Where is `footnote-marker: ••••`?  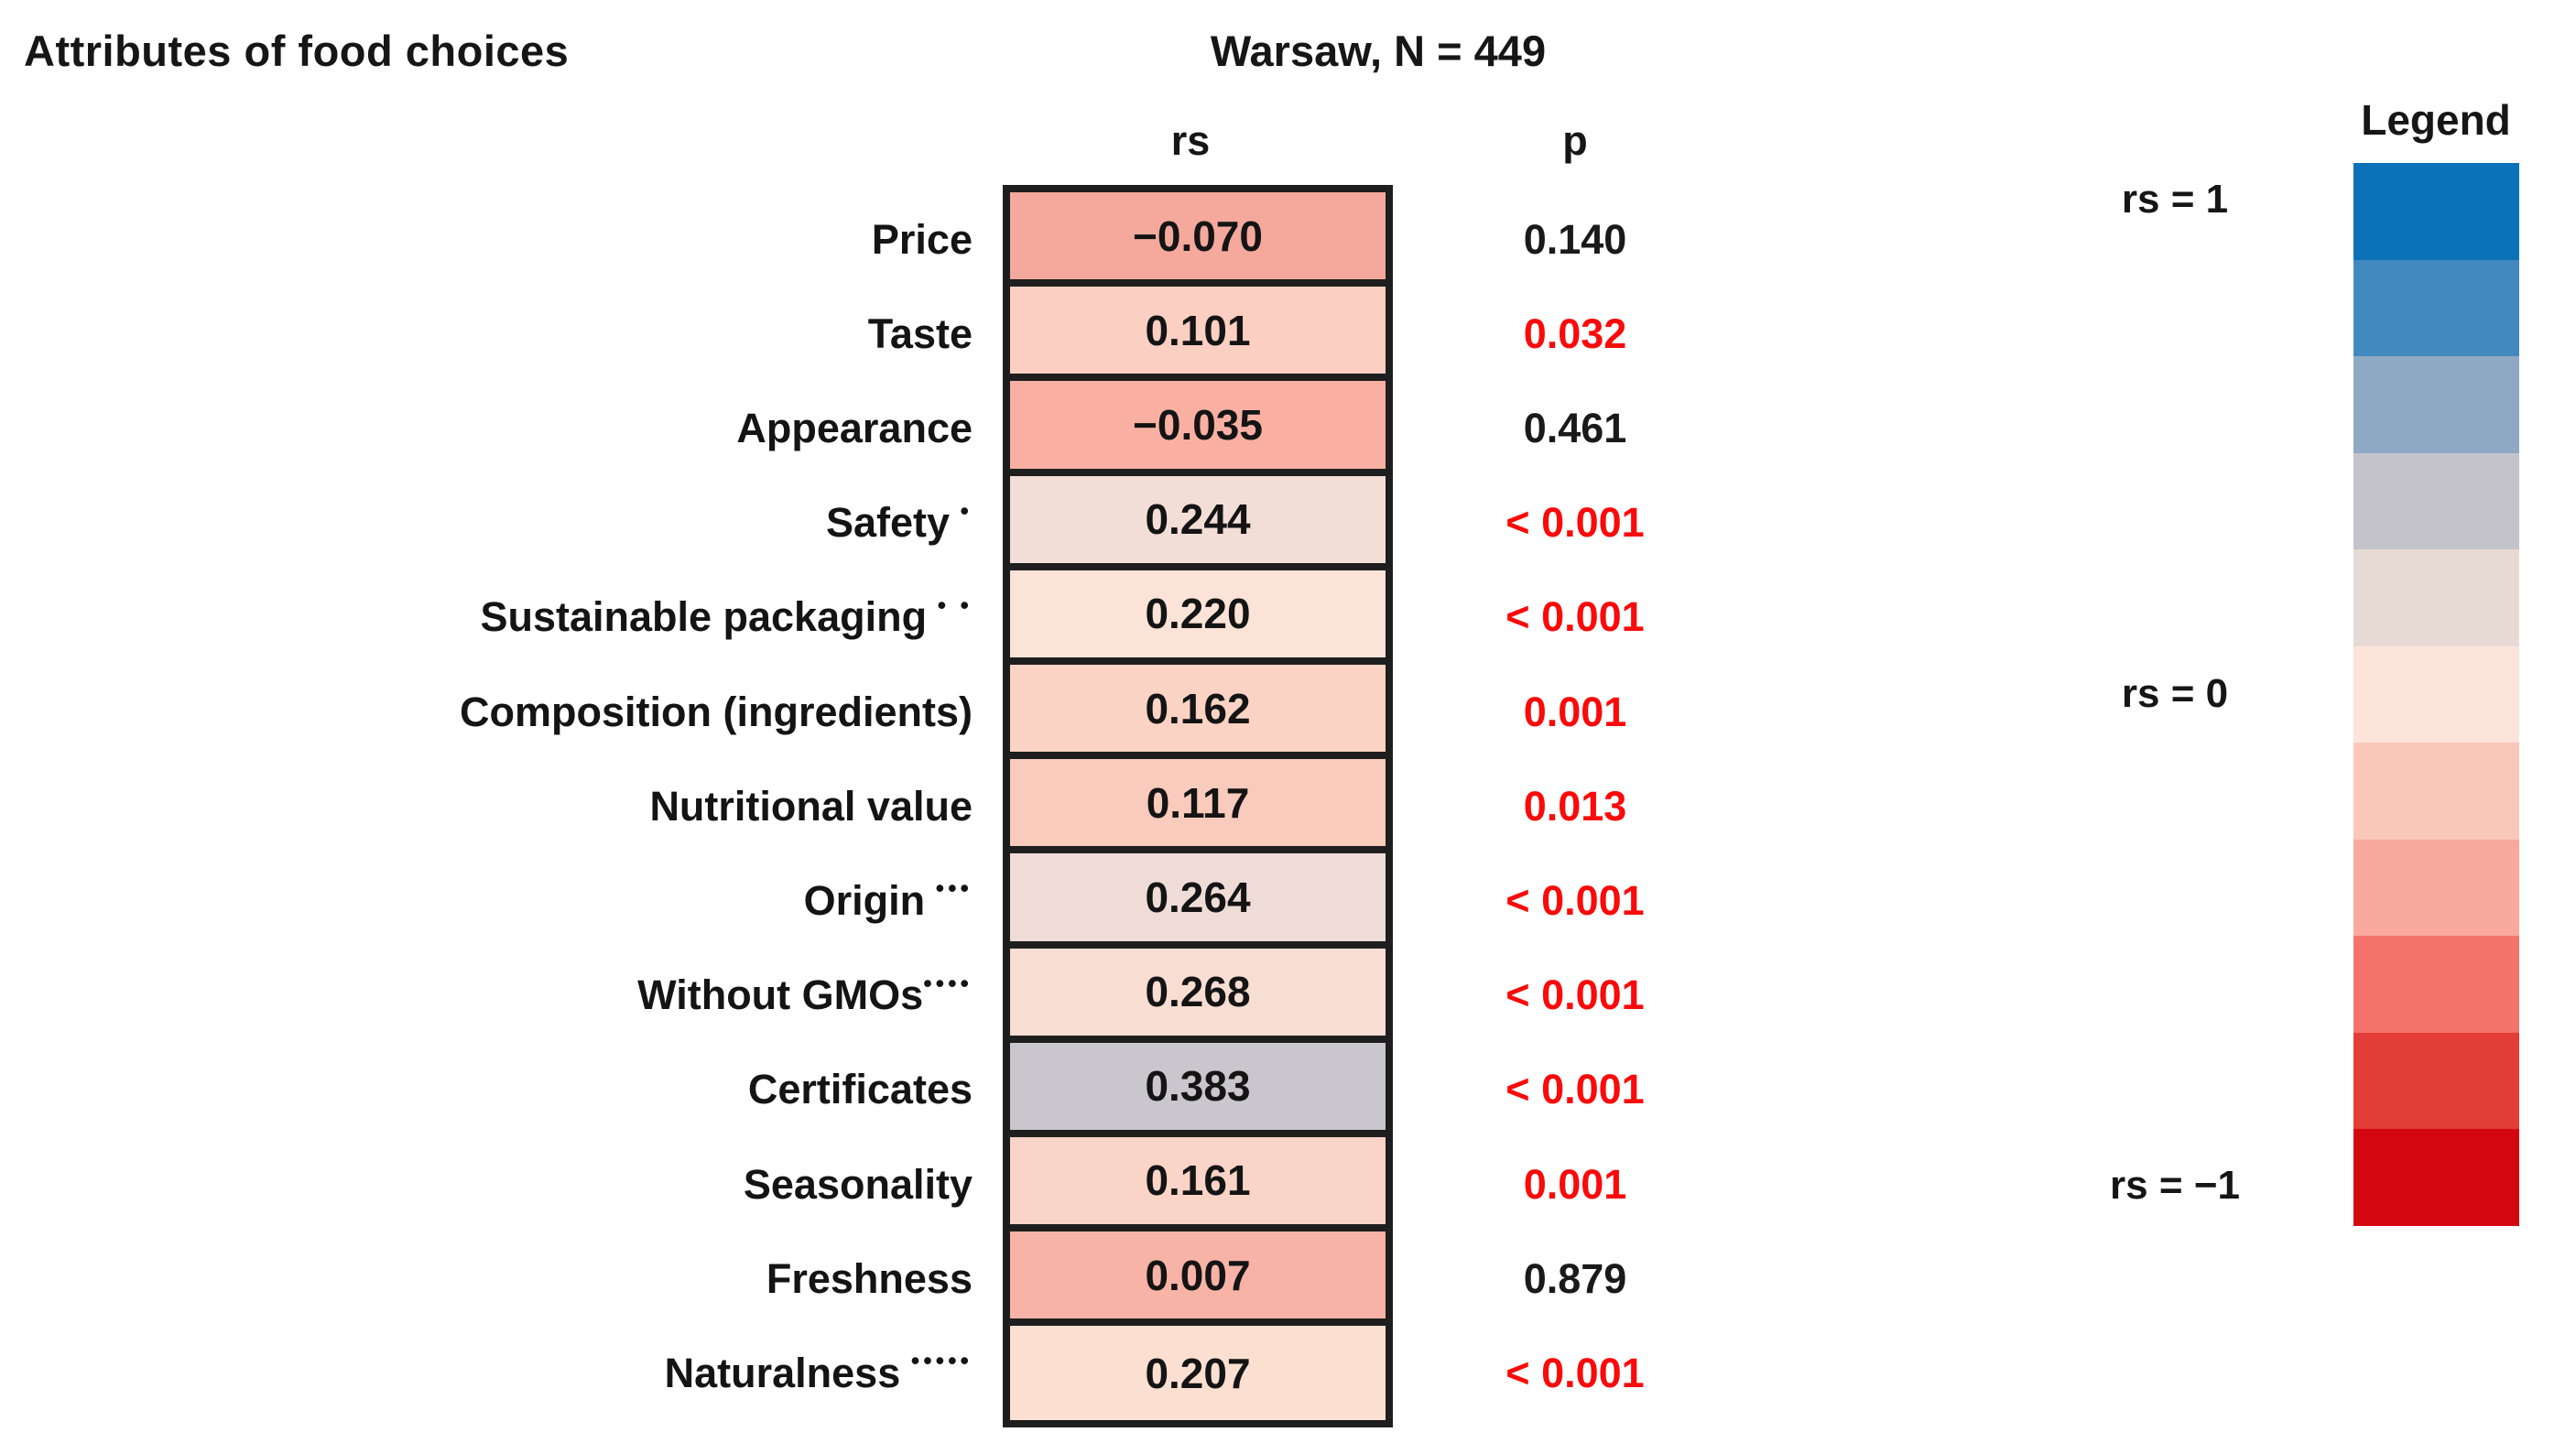
footnote-marker: •••• is located at coordinates (948, 983).